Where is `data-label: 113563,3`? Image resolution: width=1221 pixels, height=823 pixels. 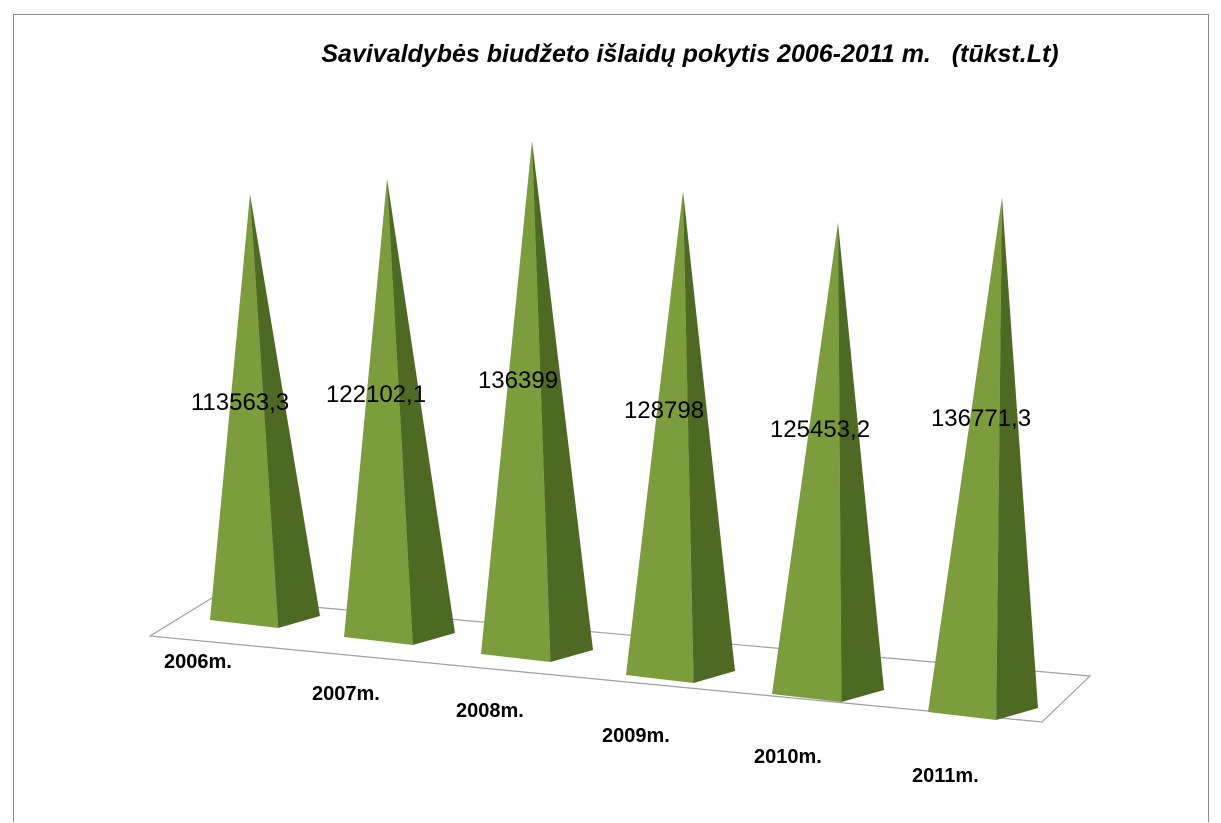 data-label: 113563,3 is located at coordinates (240, 402).